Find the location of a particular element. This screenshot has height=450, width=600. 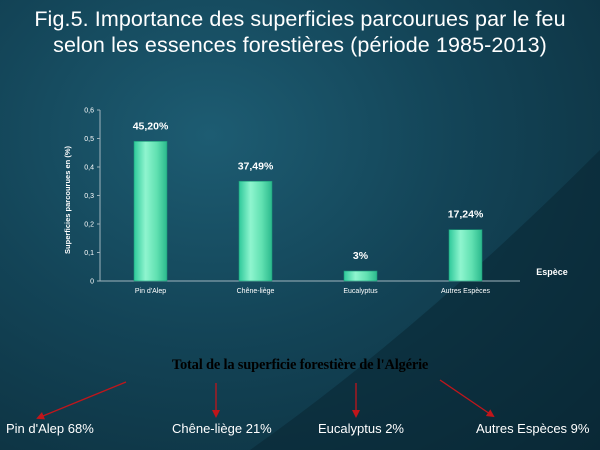

x-tick-label: Autres Espèces is located at coordinates (466, 291).